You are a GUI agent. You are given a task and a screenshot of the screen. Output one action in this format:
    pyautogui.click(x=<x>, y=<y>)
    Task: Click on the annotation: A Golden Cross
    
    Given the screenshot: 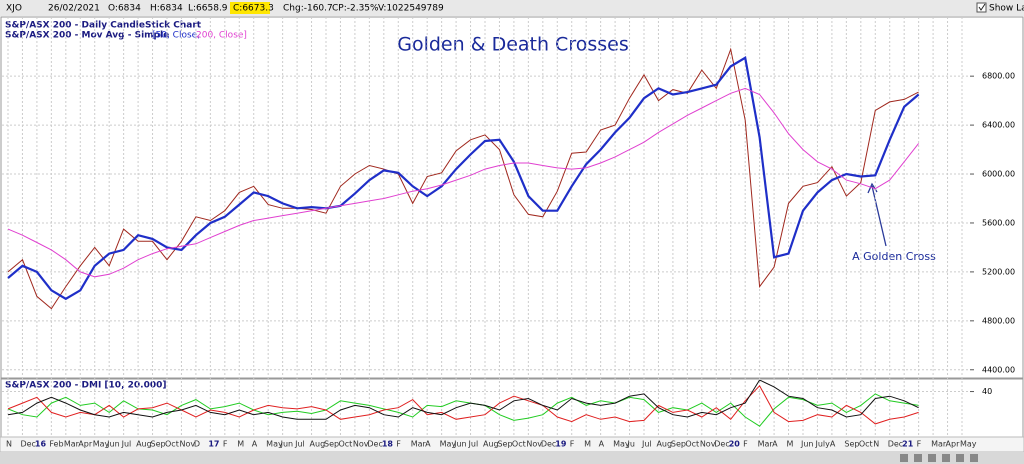 What is the action you would take?
    pyautogui.click(x=894, y=256)
    